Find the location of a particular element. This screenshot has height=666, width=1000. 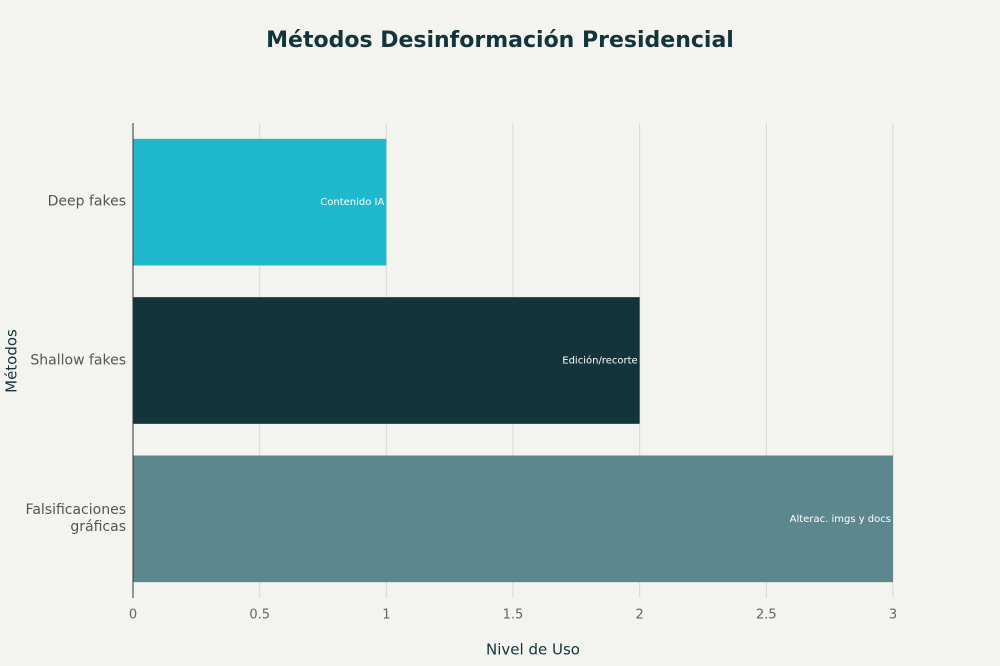

x-tick-label: 2.5 is located at coordinates (766, 615).